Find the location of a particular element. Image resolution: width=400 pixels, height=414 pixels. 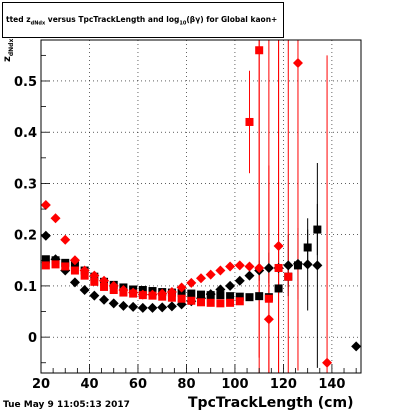

title-subscript: dNdx is located at coordinates (38, 23).